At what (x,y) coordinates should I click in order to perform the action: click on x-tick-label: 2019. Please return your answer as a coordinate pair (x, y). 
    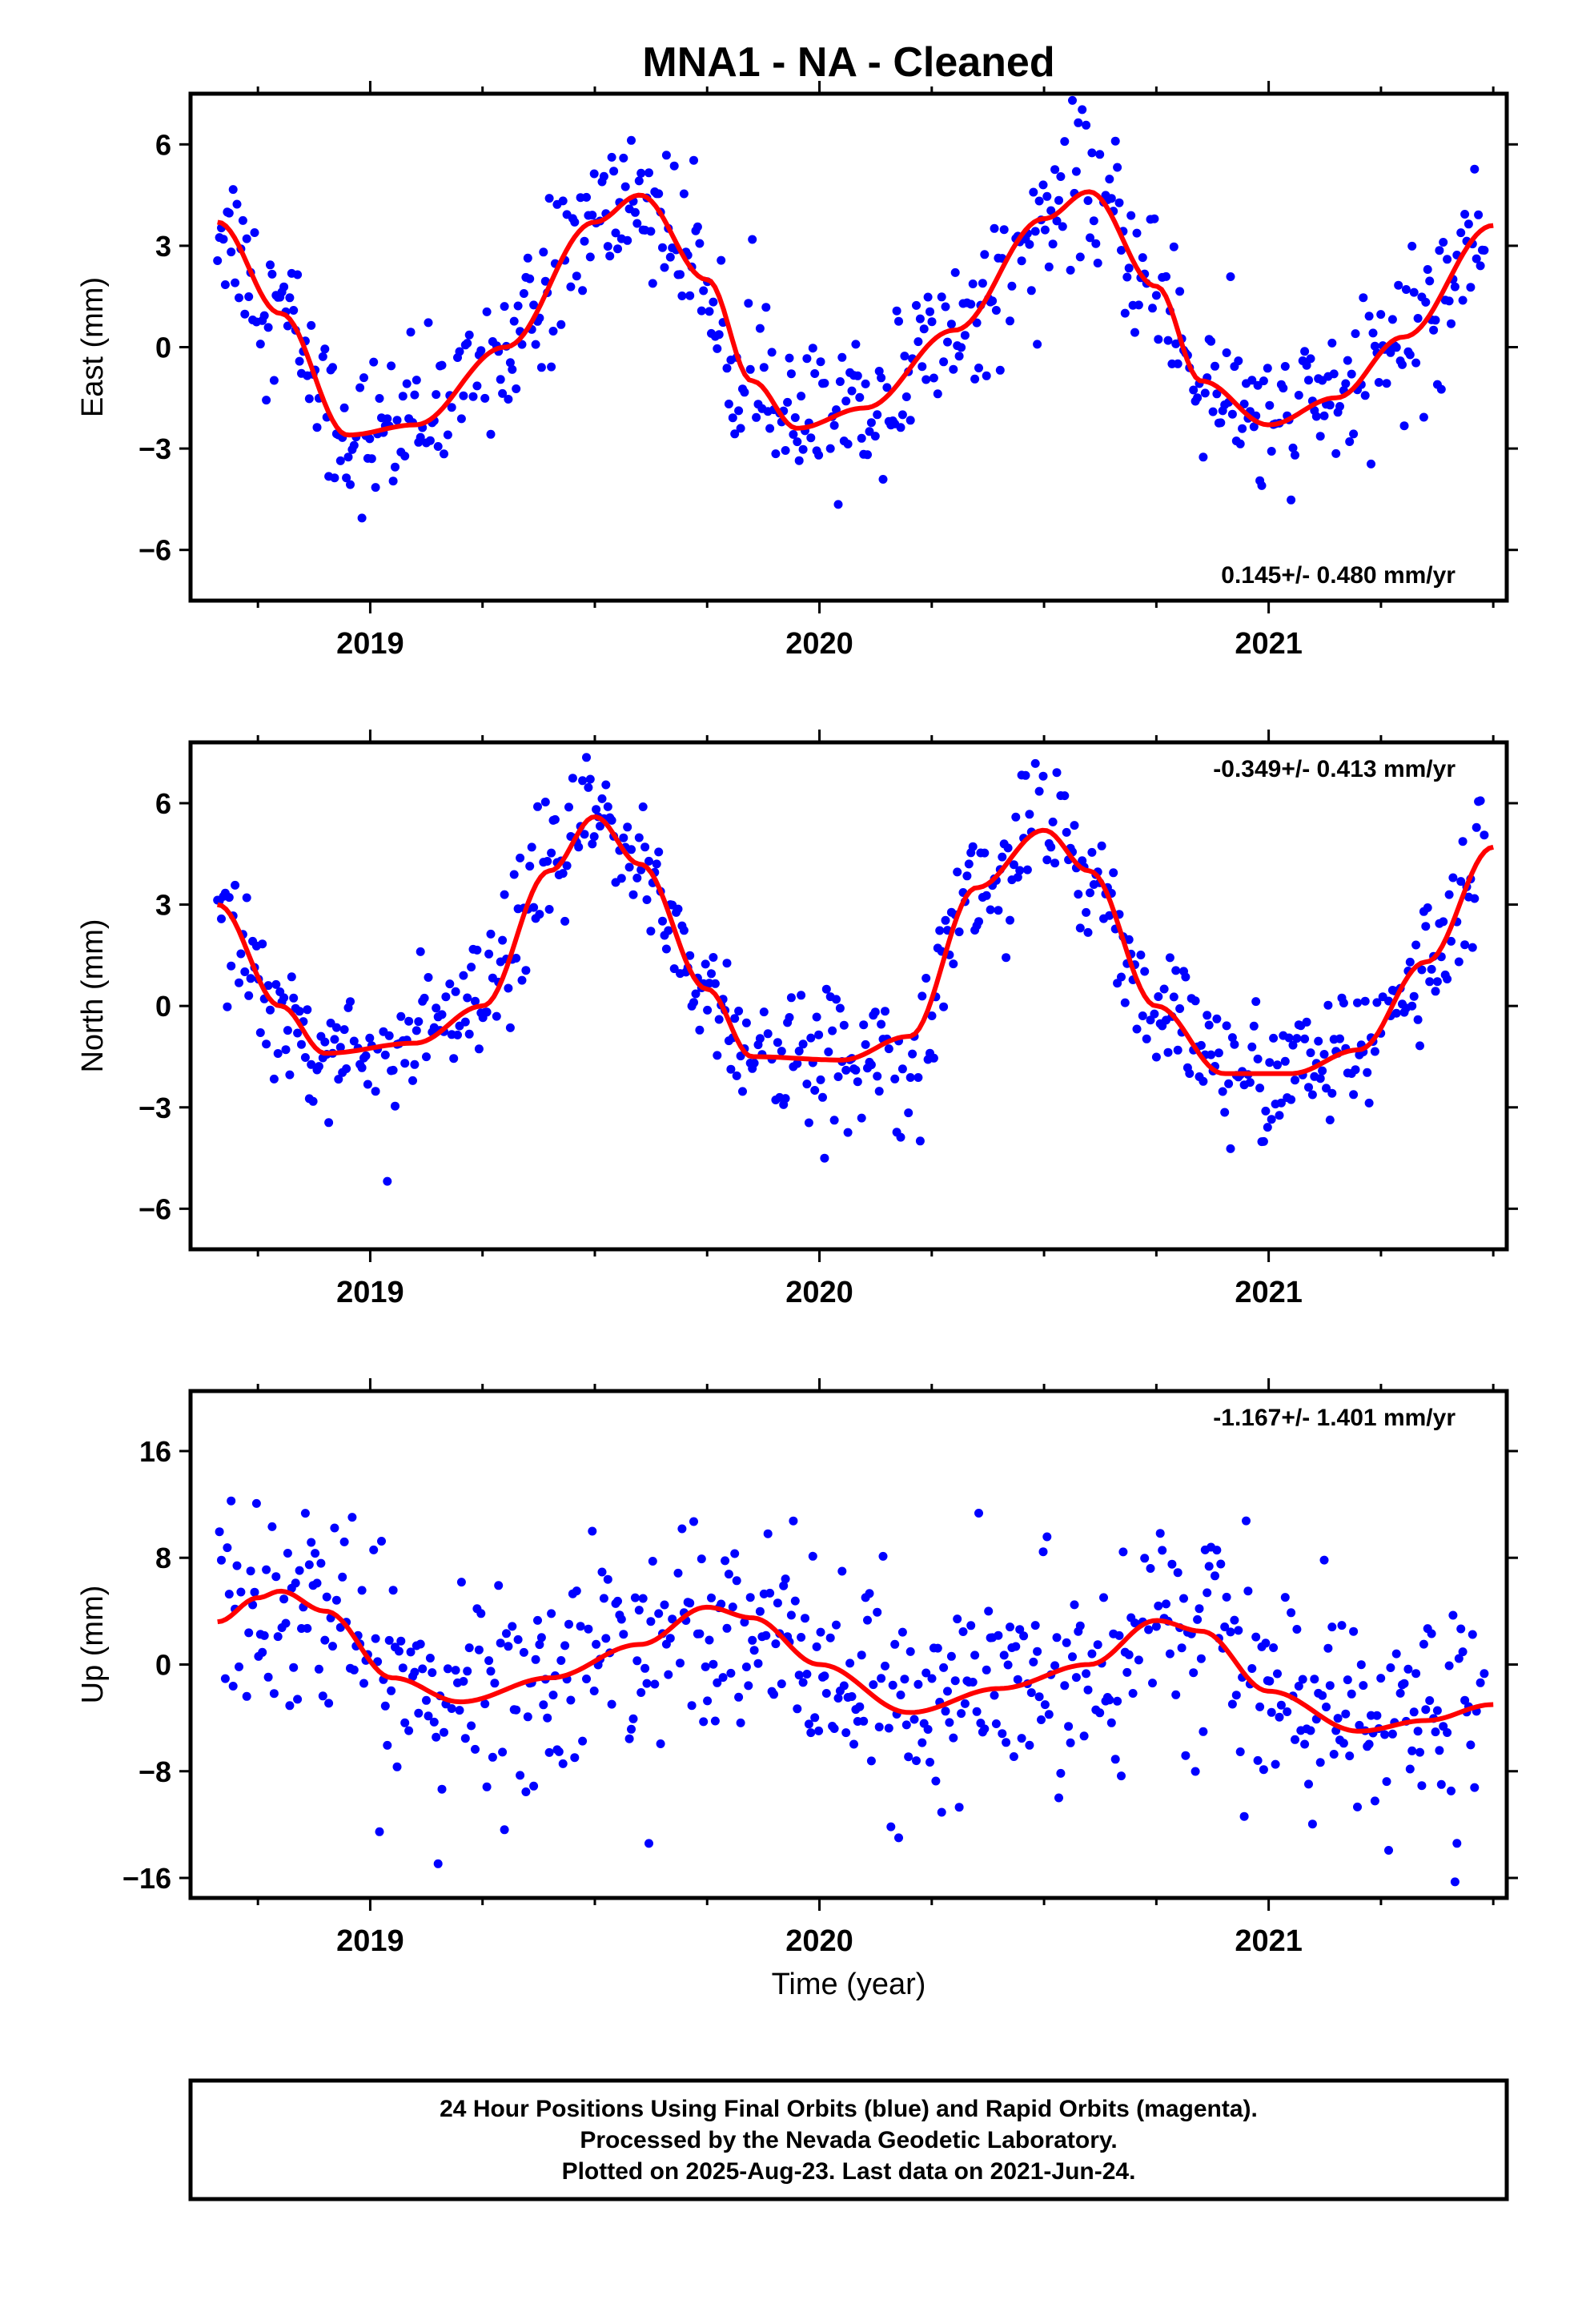
    Looking at the image, I should click on (370, 1292).